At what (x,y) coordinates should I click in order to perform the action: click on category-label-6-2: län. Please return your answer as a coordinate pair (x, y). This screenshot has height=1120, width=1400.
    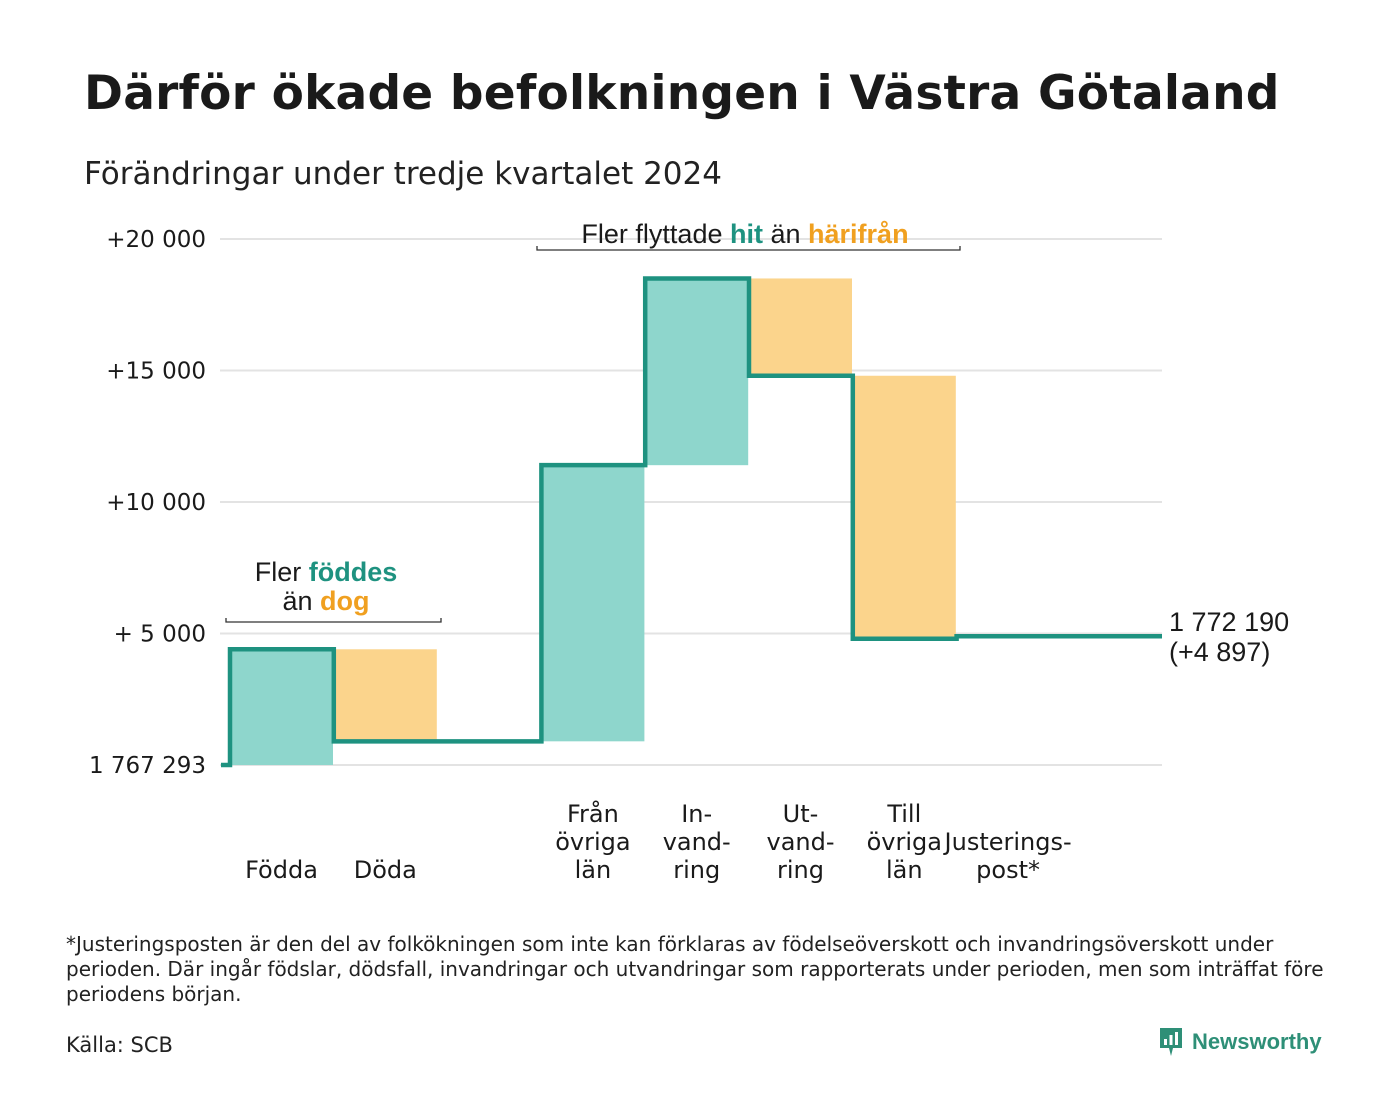
    Looking at the image, I should click on (904, 870).